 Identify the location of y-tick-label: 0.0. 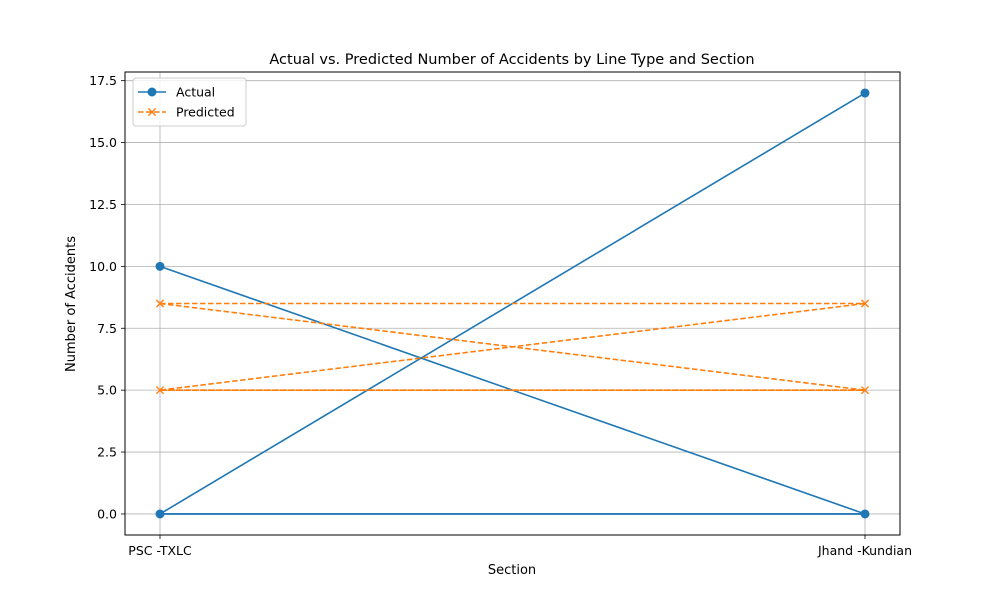
(107, 513).